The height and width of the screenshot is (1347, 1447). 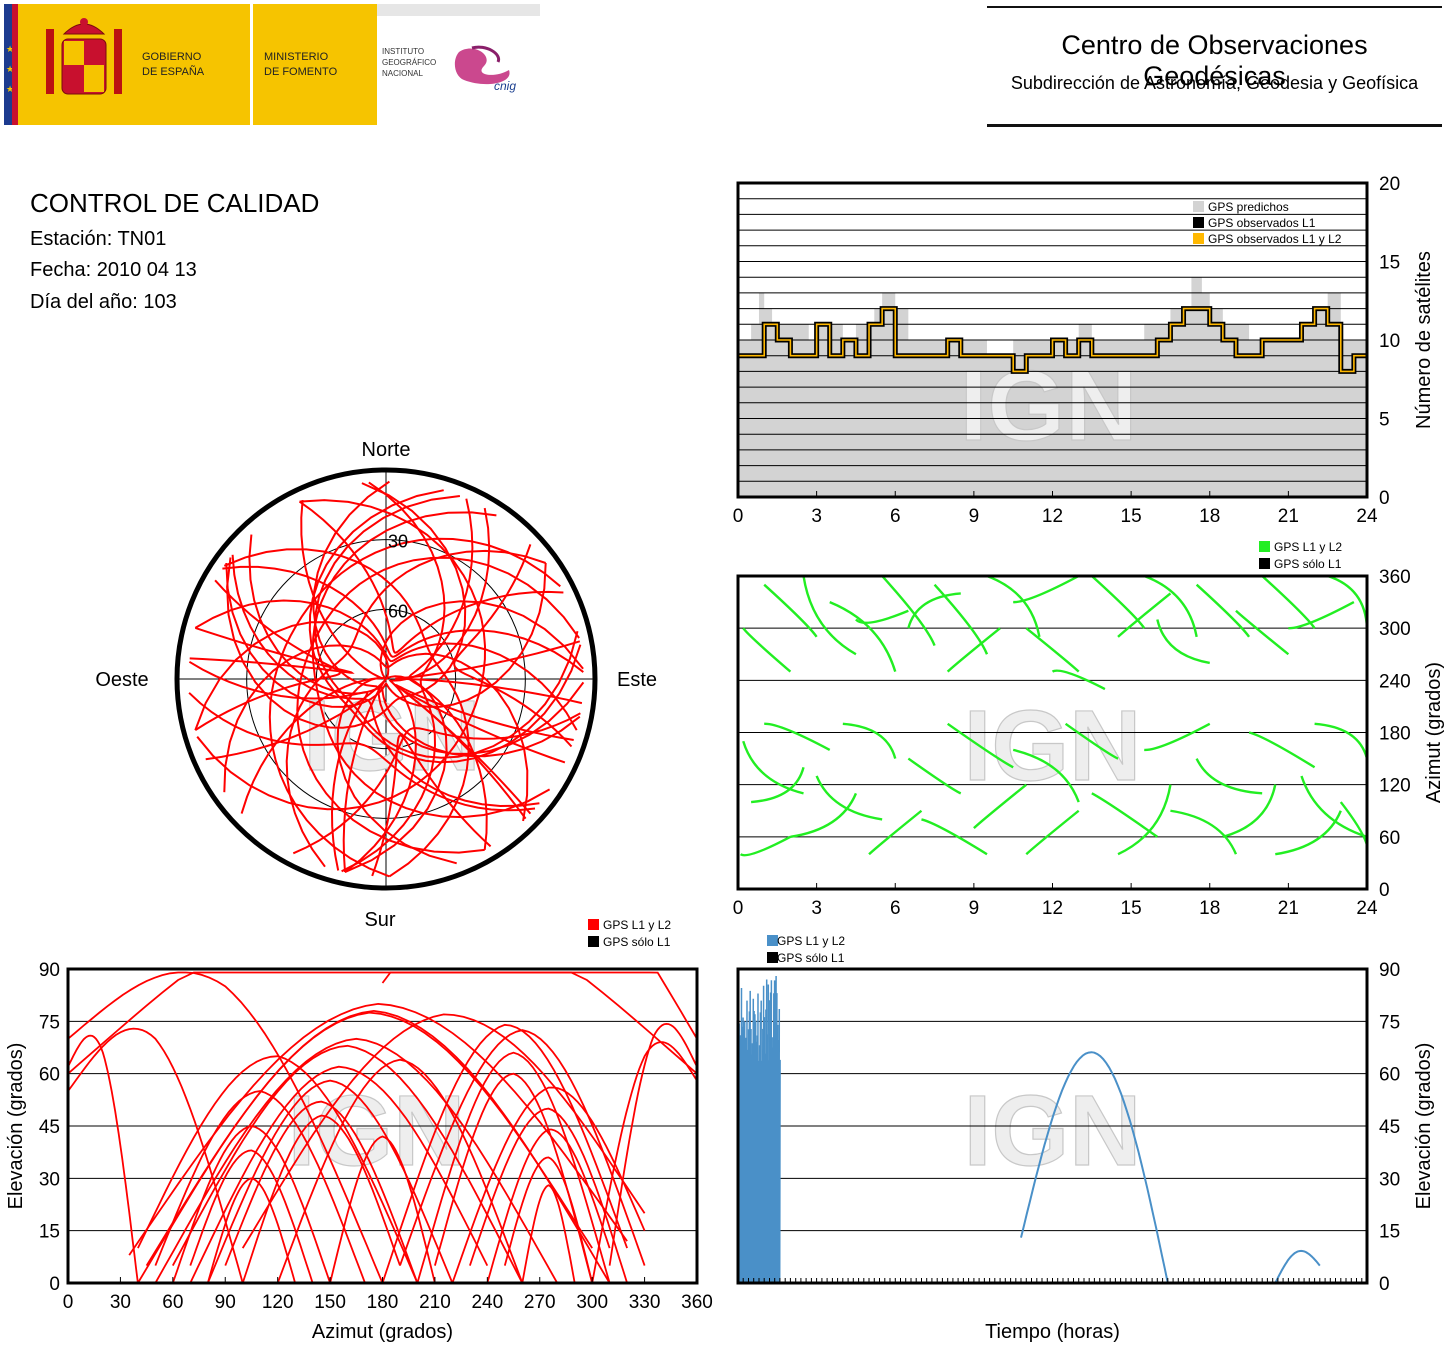 I want to click on x-tick-label: 210, so click(x=435, y=1302).